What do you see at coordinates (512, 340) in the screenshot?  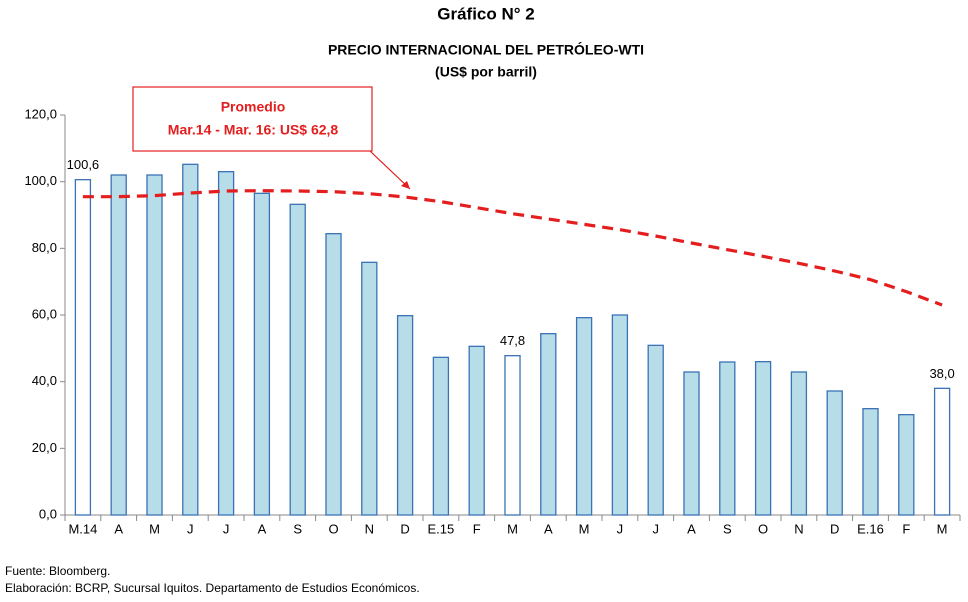 I see `data-label: 47,8` at bounding box center [512, 340].